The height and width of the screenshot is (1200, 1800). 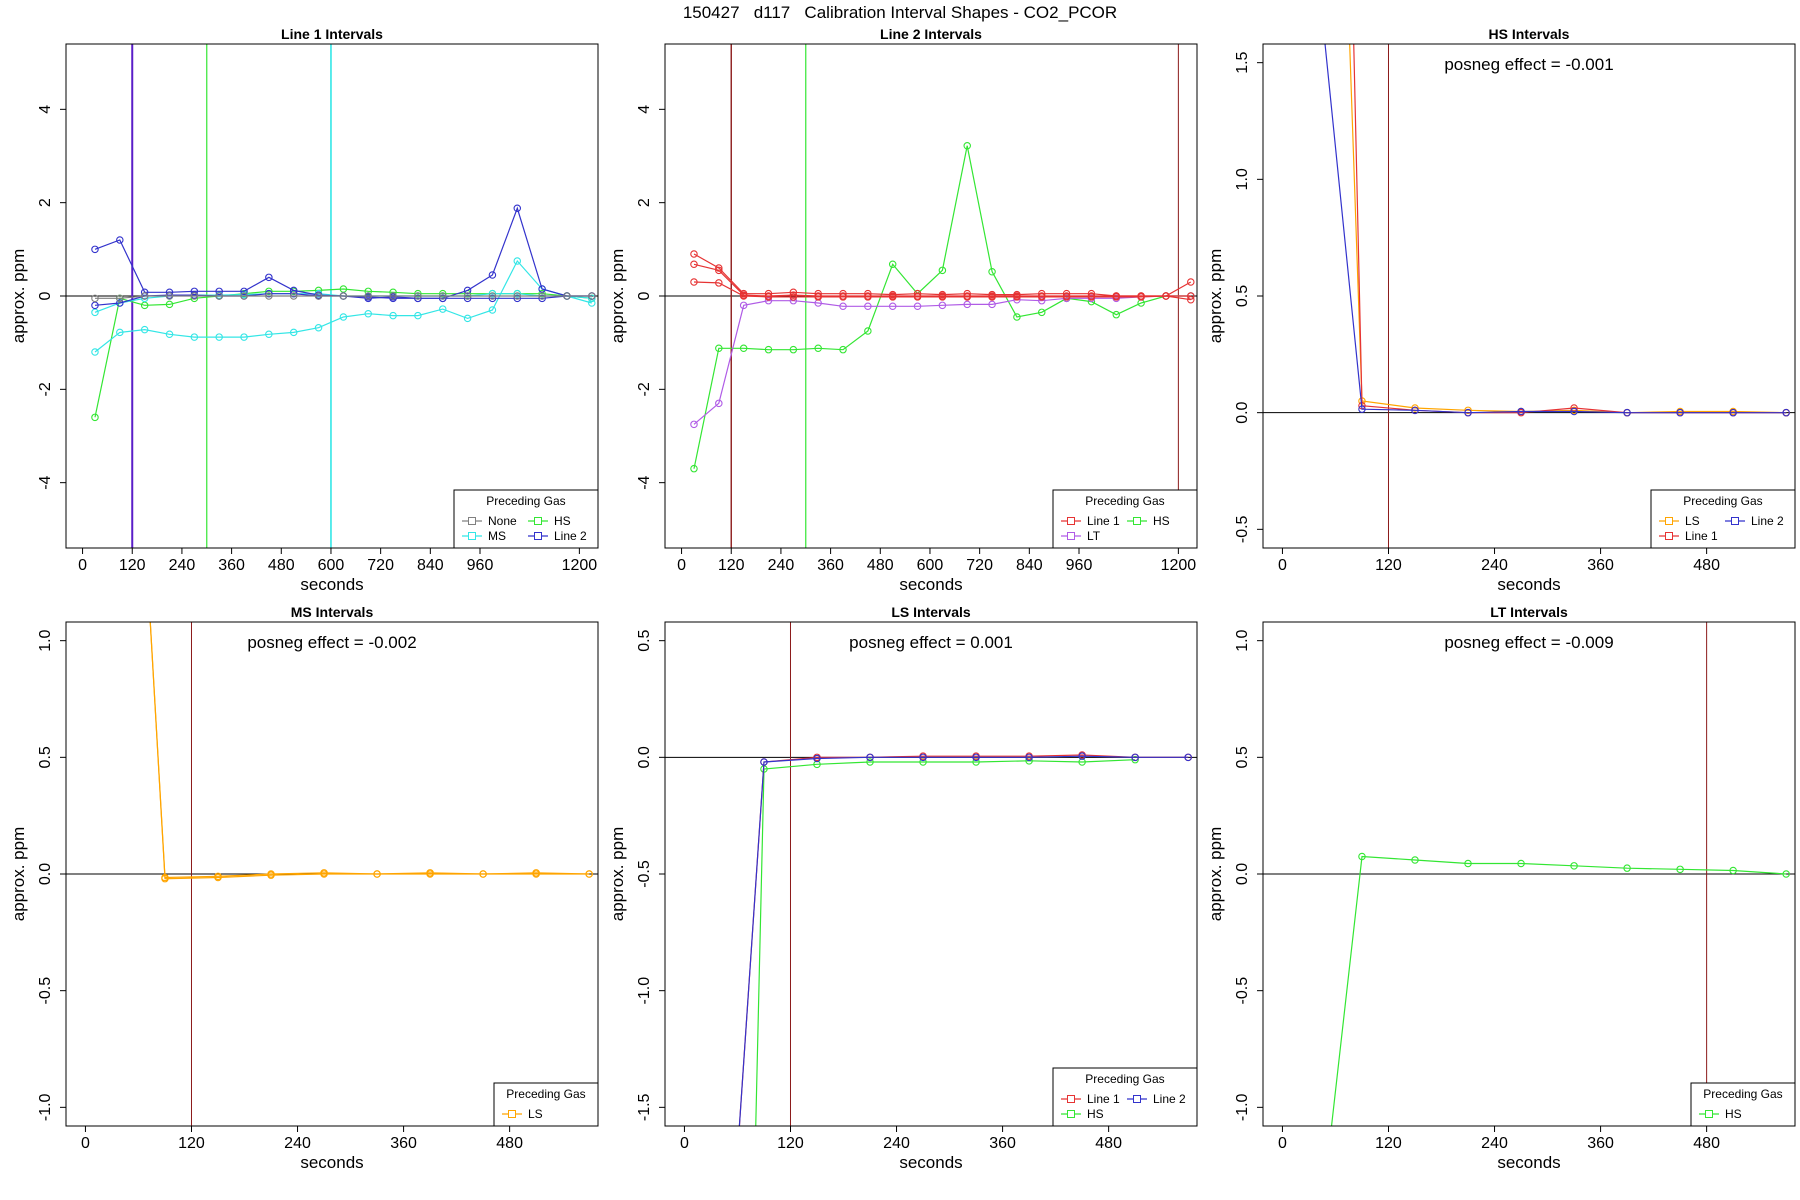 I want to click on y-tick-label: 0.5, so click(x=1242, y=296).